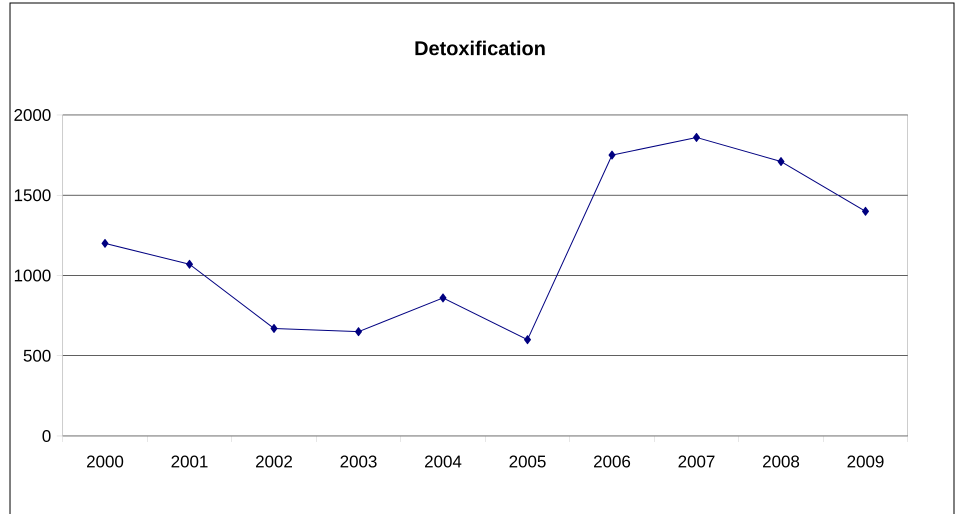 This screenshot has height=514, width=956. I want to click on y-tick-label: 2000, so click(32, 114).